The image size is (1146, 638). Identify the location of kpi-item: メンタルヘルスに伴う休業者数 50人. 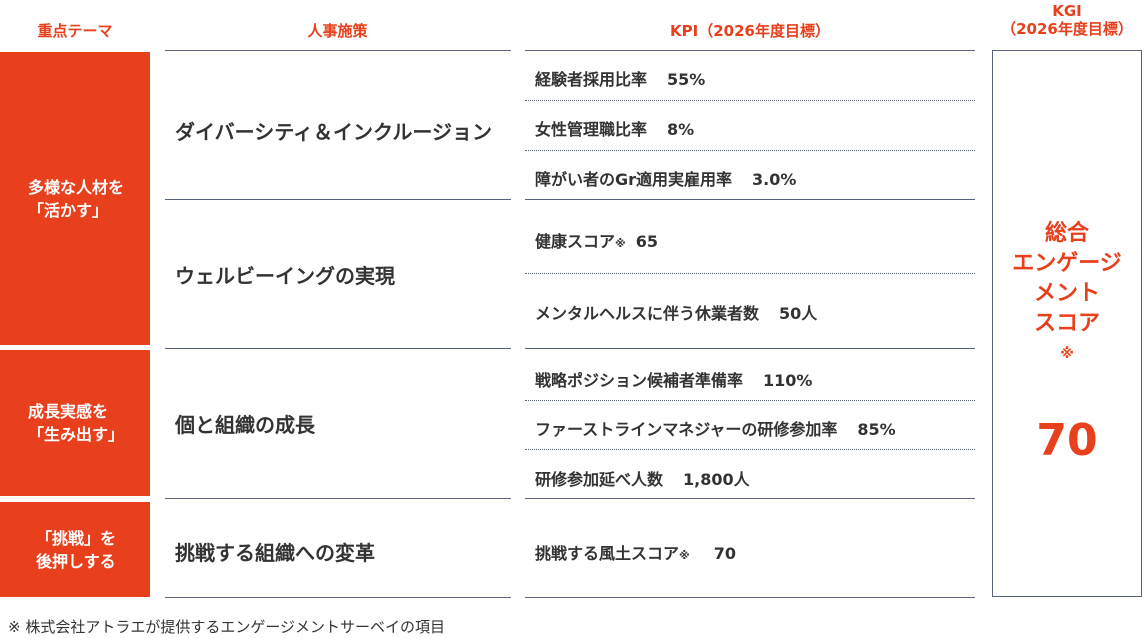
(676, 312).